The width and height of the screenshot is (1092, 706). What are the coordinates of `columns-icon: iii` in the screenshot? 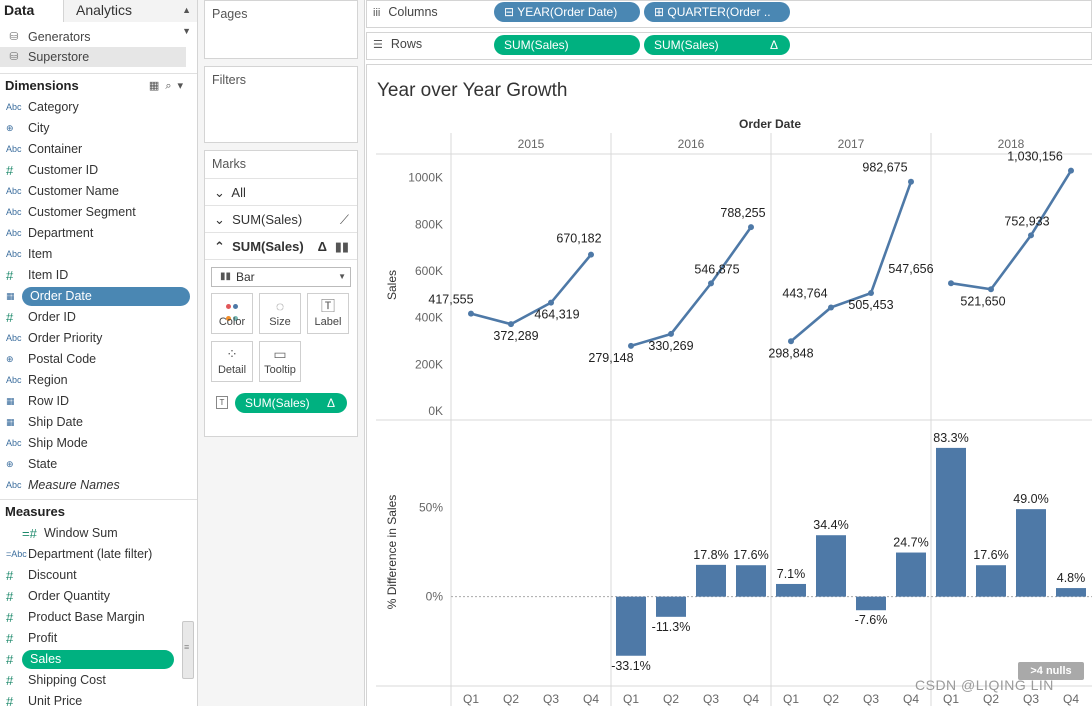 It's located at (377, 13).